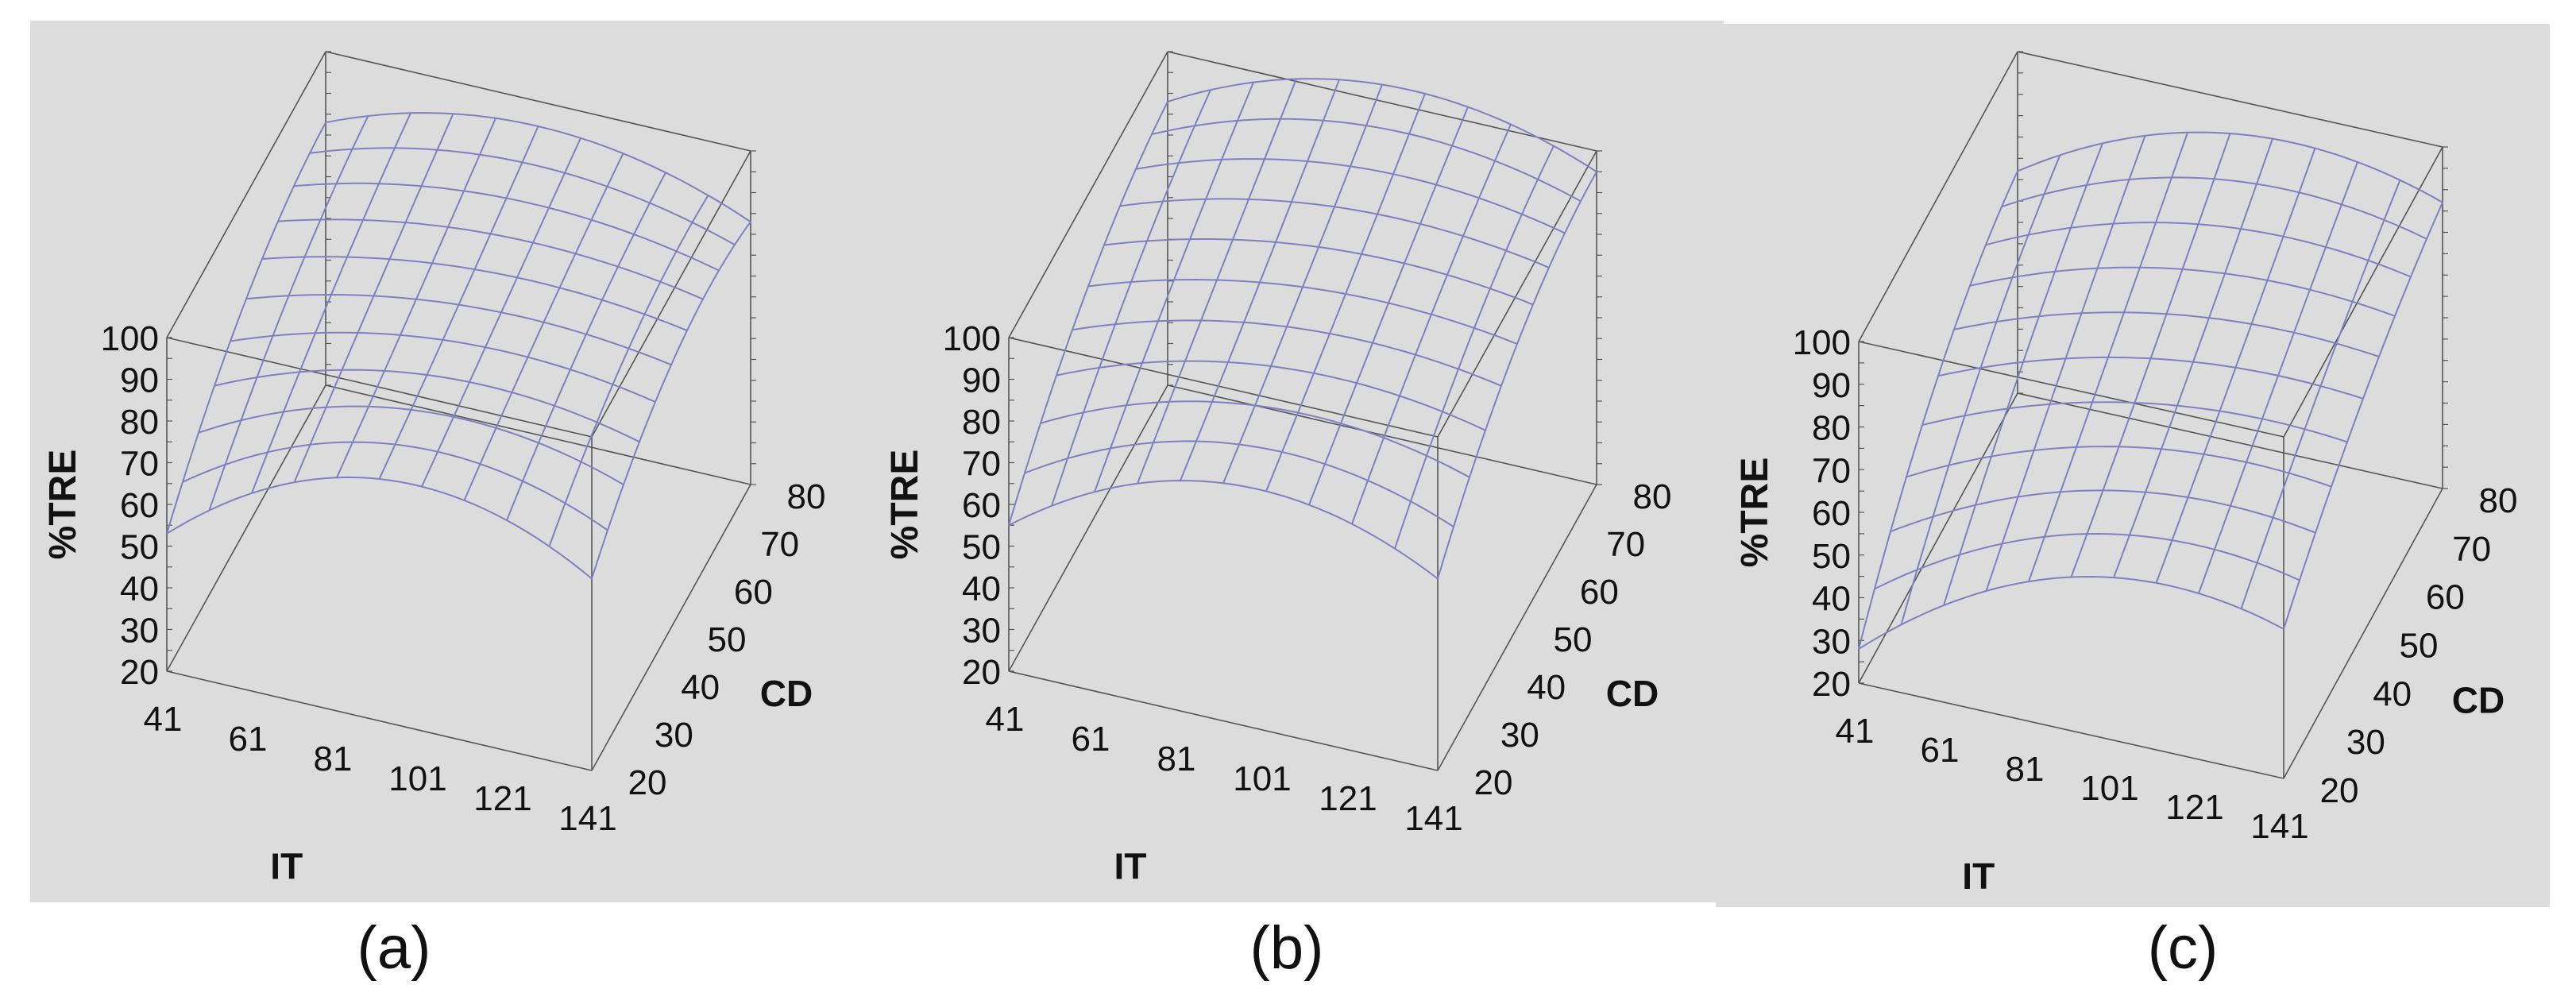 The image size is (2576, 1008). What do you see at coordinates (2471, 549) in the screenshot?
I see `panel-c-y-tick-label: 70` at bounding box center [2471, 549].